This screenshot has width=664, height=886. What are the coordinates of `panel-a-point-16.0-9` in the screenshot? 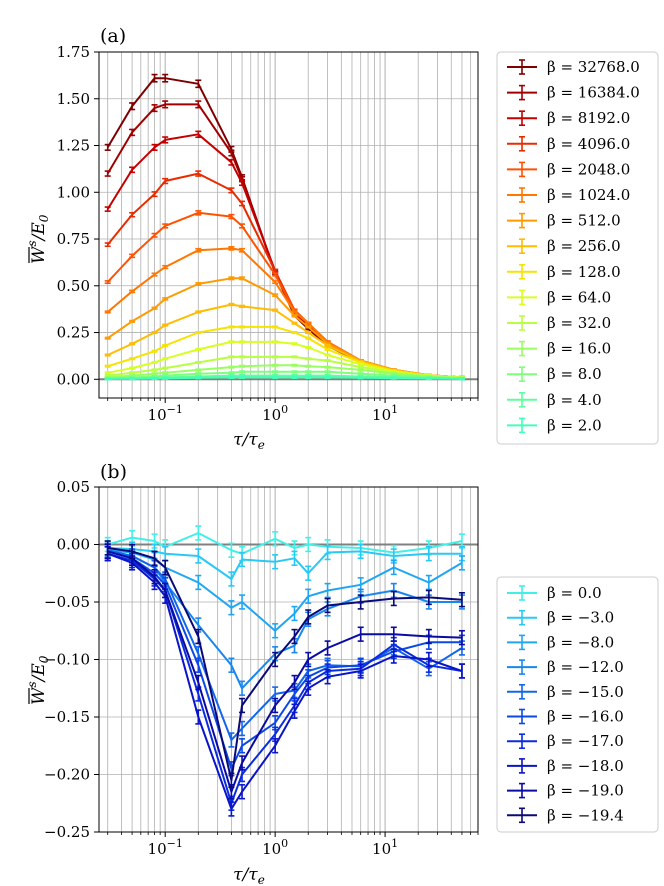 It's located at (308, 366).